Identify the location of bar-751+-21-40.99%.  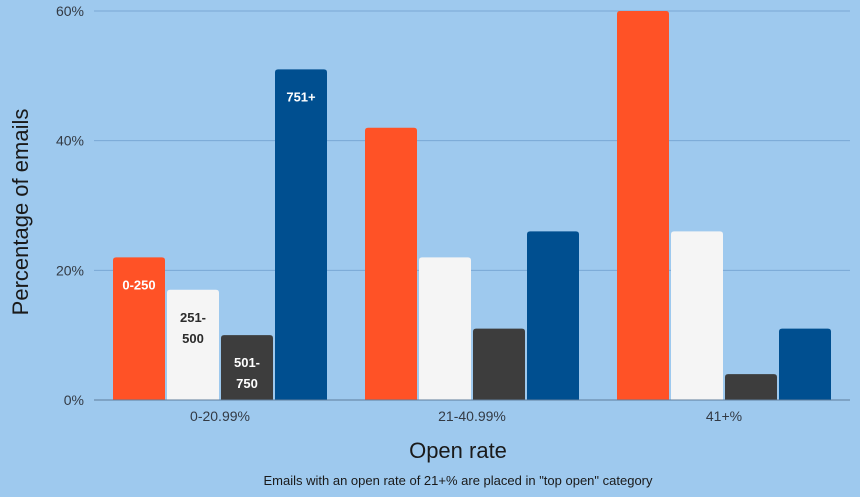
(553, 315).